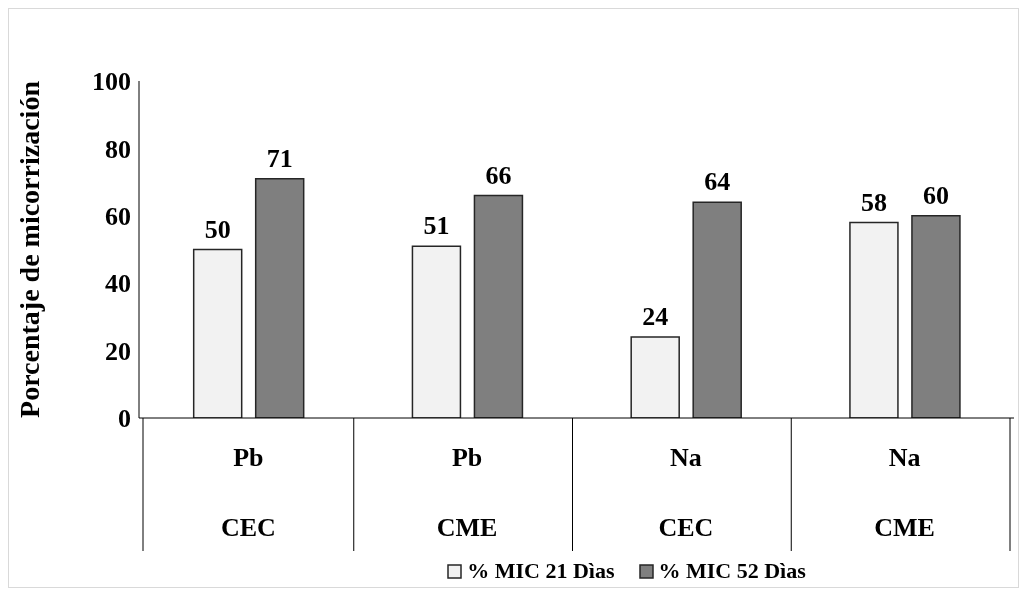  I want to click on y-tick-label: 60, so click(118, 217).